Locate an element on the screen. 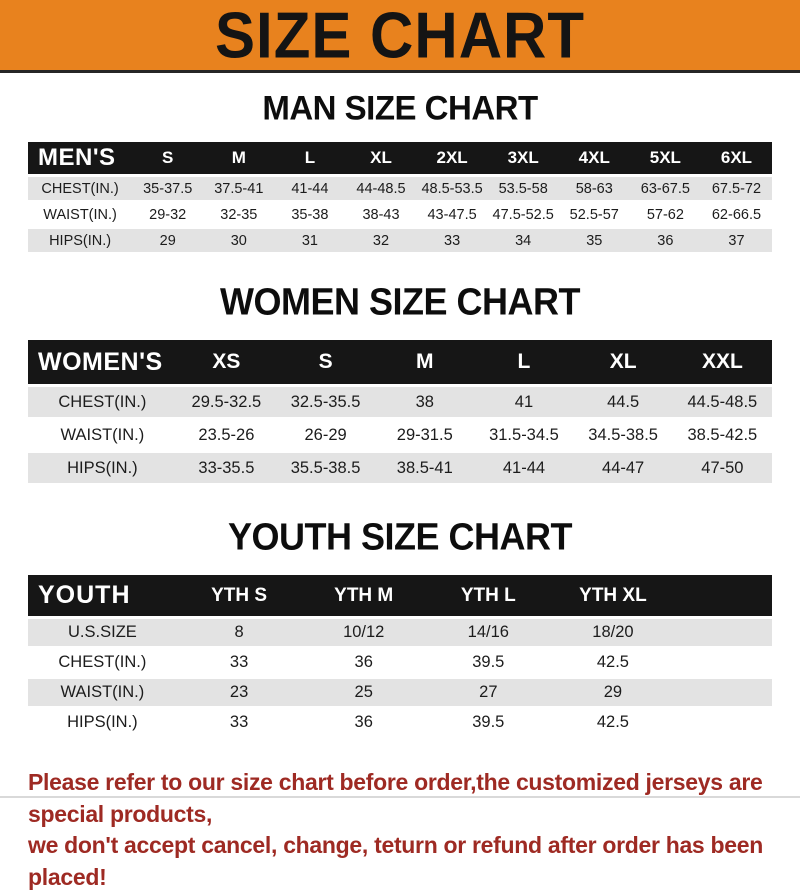  value-cell: 44.5 is located at coordinates (623, 402).